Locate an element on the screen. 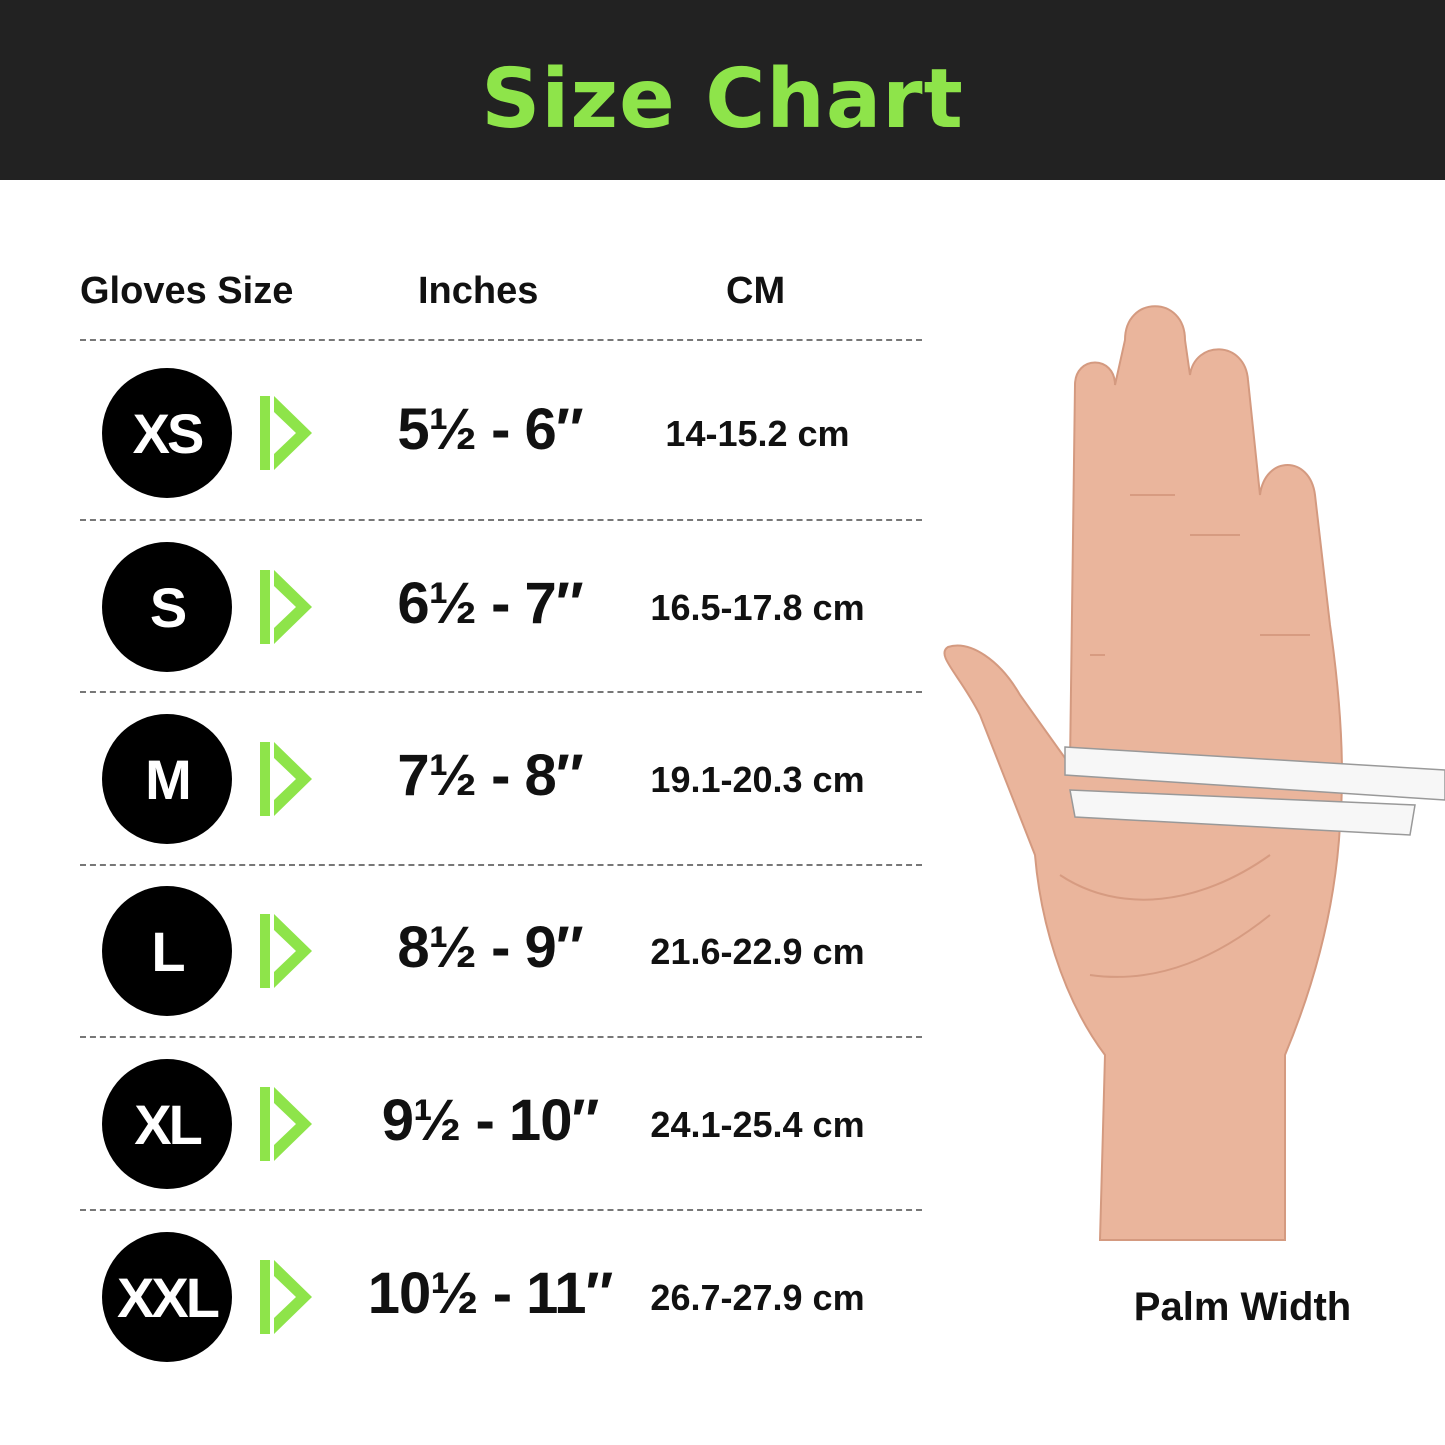 The width and height of the screenshot is (1445, 1445). column-header-cm: CM is located at coordinates (756, 291).